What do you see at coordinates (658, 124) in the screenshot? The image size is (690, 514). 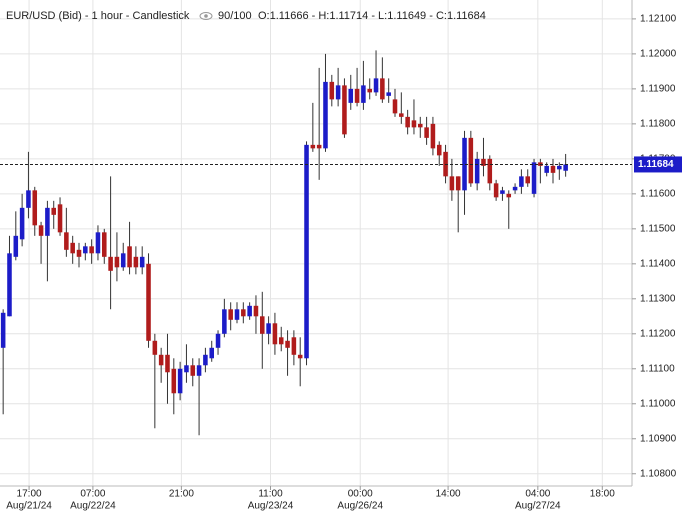 I see `y-tick-label: 1.11800` at bounding box center [658, 124].